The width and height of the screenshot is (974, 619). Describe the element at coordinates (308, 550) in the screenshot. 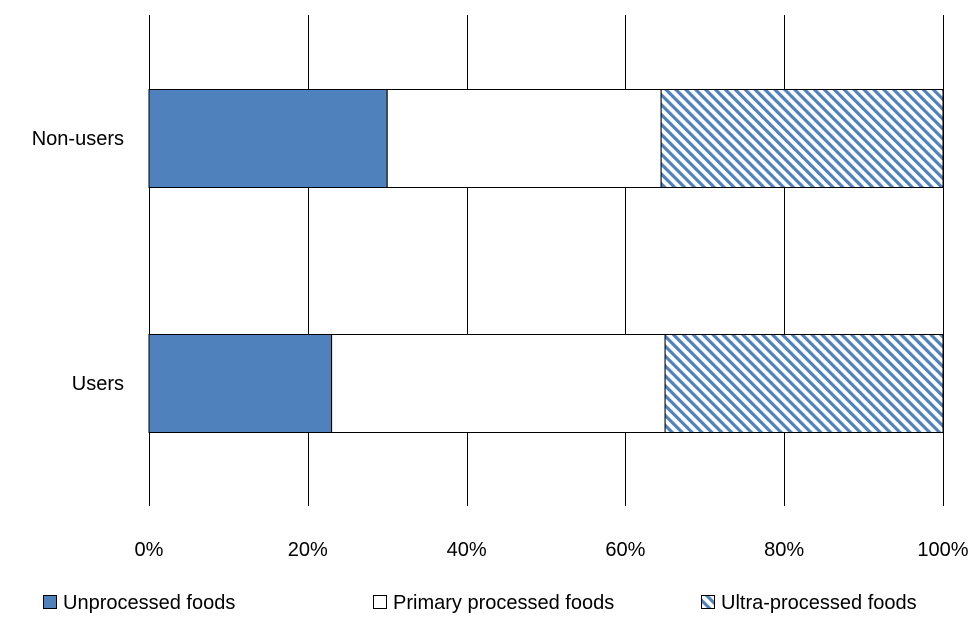

I see `x-tick-label-1: 20%` at that location.